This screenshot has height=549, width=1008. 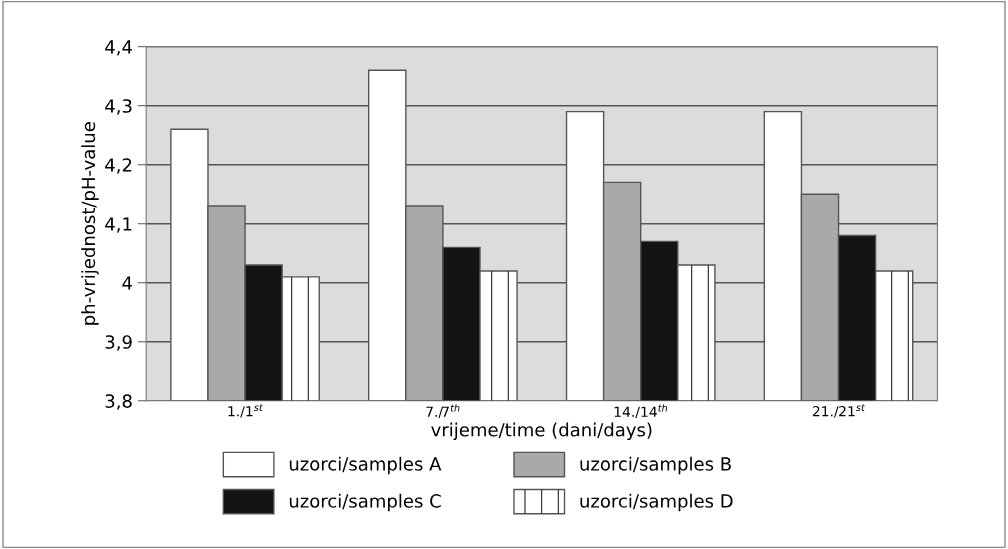 I want to click on y-tick-label: 4,4, so click(x=118, y=48).